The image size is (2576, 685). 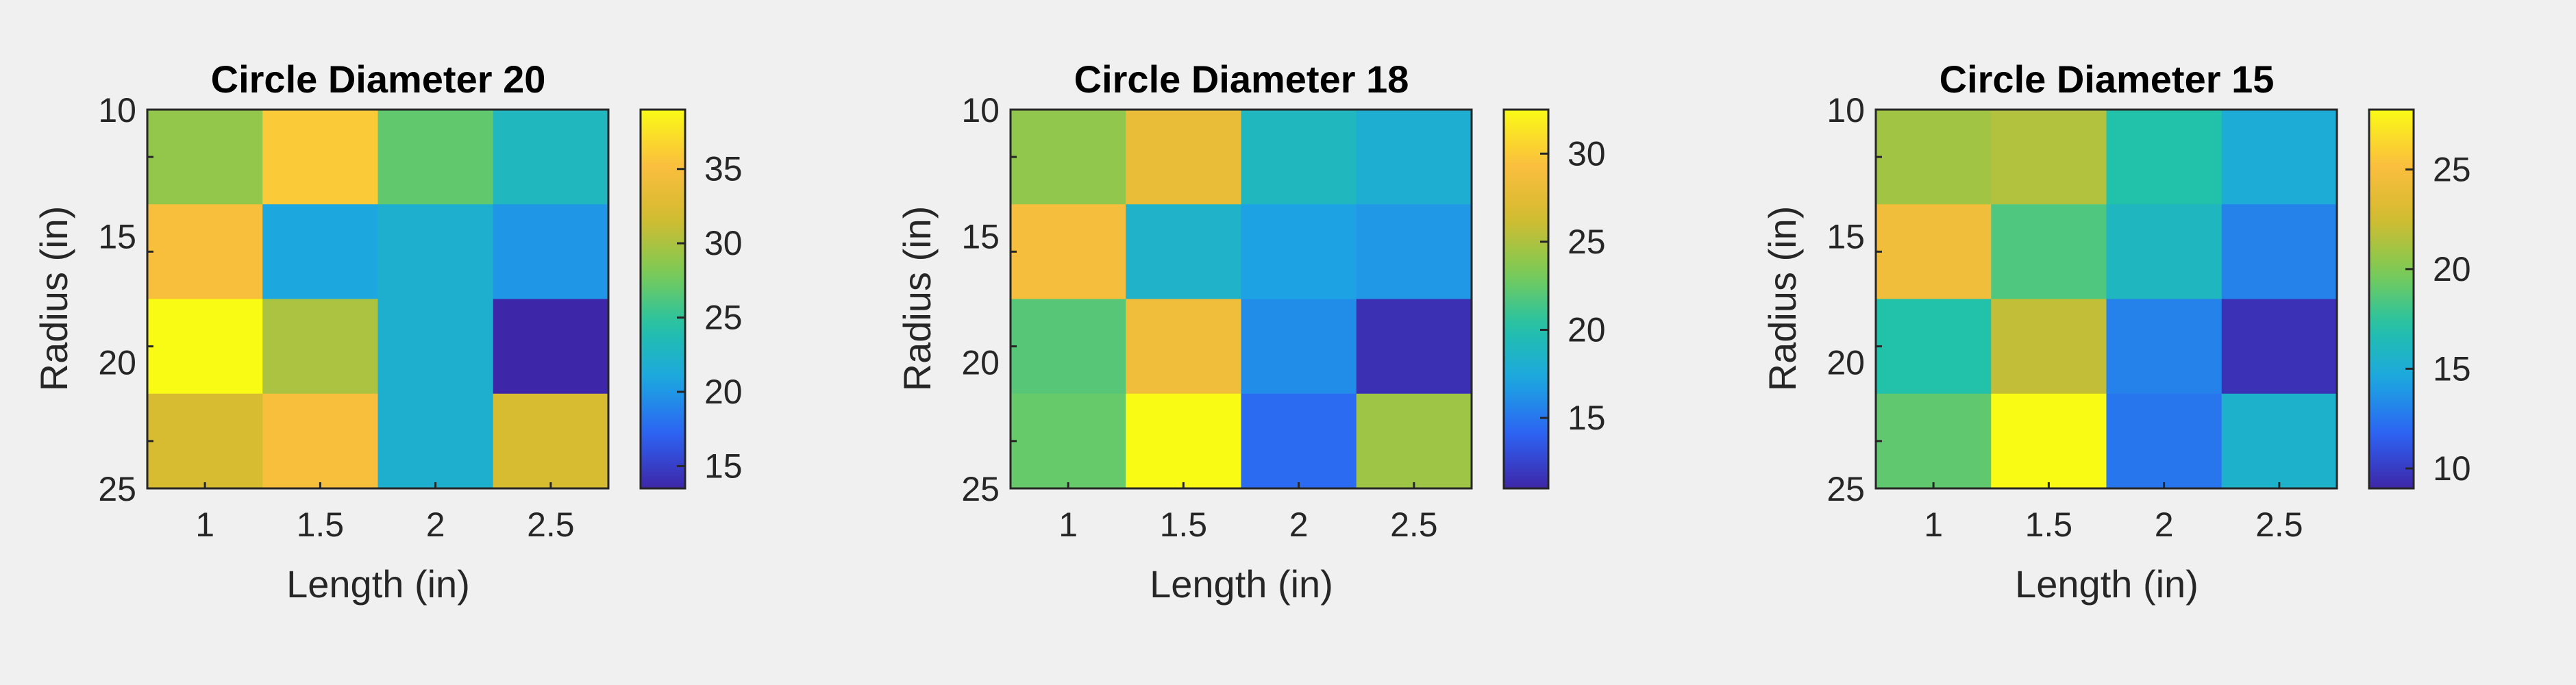 I want to click on colorbar-tick-label: 35, so click(x=723, y=169).